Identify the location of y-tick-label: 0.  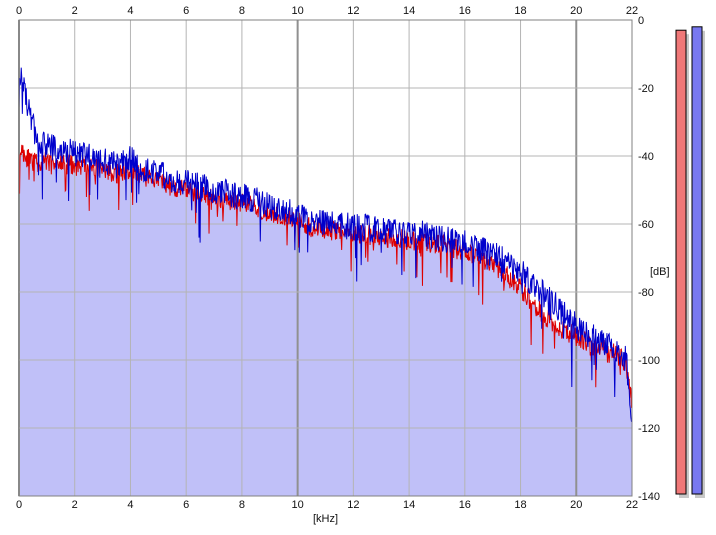
(641, 21).